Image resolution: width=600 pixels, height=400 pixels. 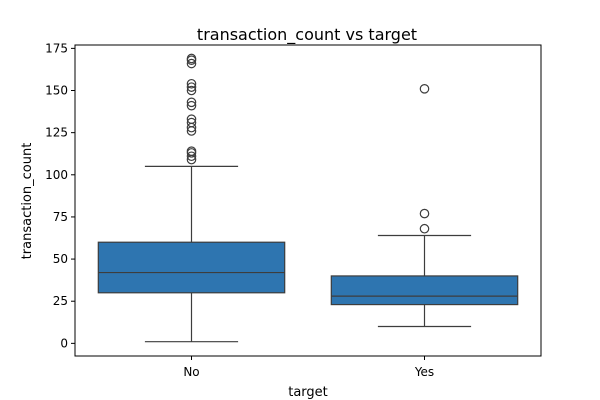 I want to click on x-axis: No Yes, so click(x=308, y=367).